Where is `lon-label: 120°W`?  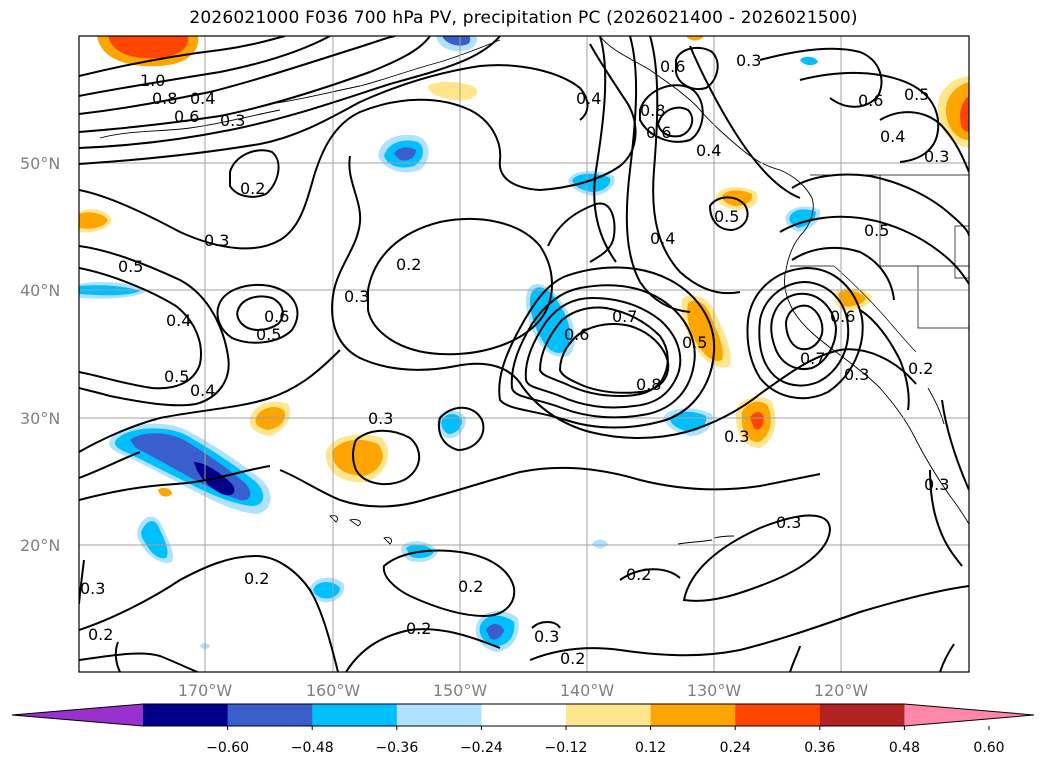 lon-label: 120°W is located at coordinates (841, 690).